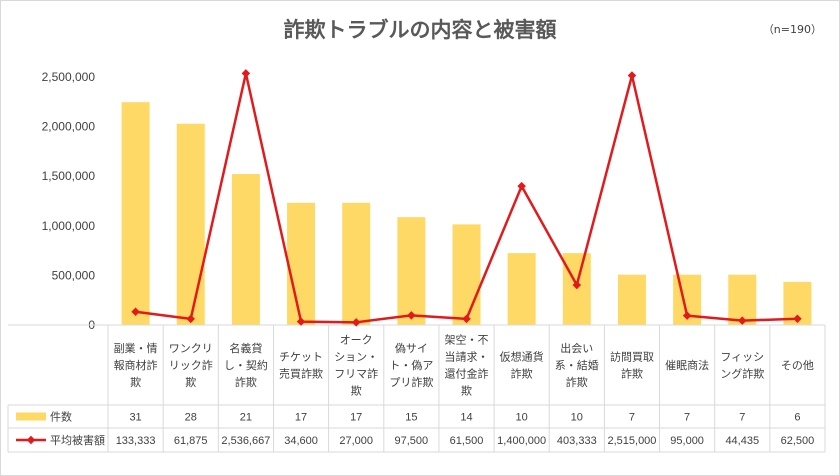 This screenshot has width=840, height=476. What do you see at coordinates (742, 441) in the screenshot?
I see `table-cell-avg-loss: 44,435` at bounding box center [742, 441].